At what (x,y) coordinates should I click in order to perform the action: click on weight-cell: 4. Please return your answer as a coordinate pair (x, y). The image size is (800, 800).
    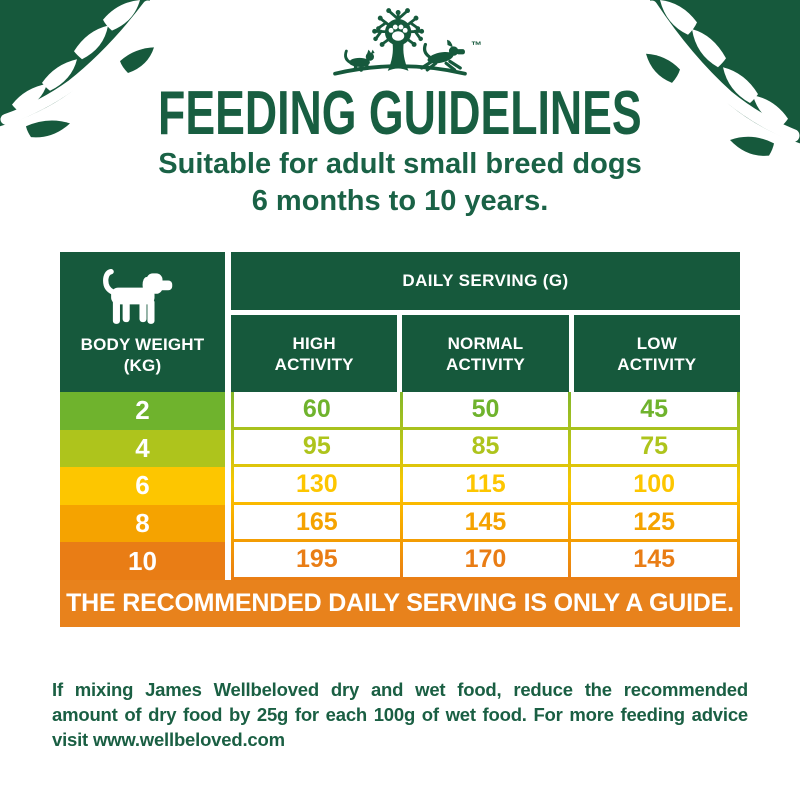
    Looking at the image, I should click on (142, 448).